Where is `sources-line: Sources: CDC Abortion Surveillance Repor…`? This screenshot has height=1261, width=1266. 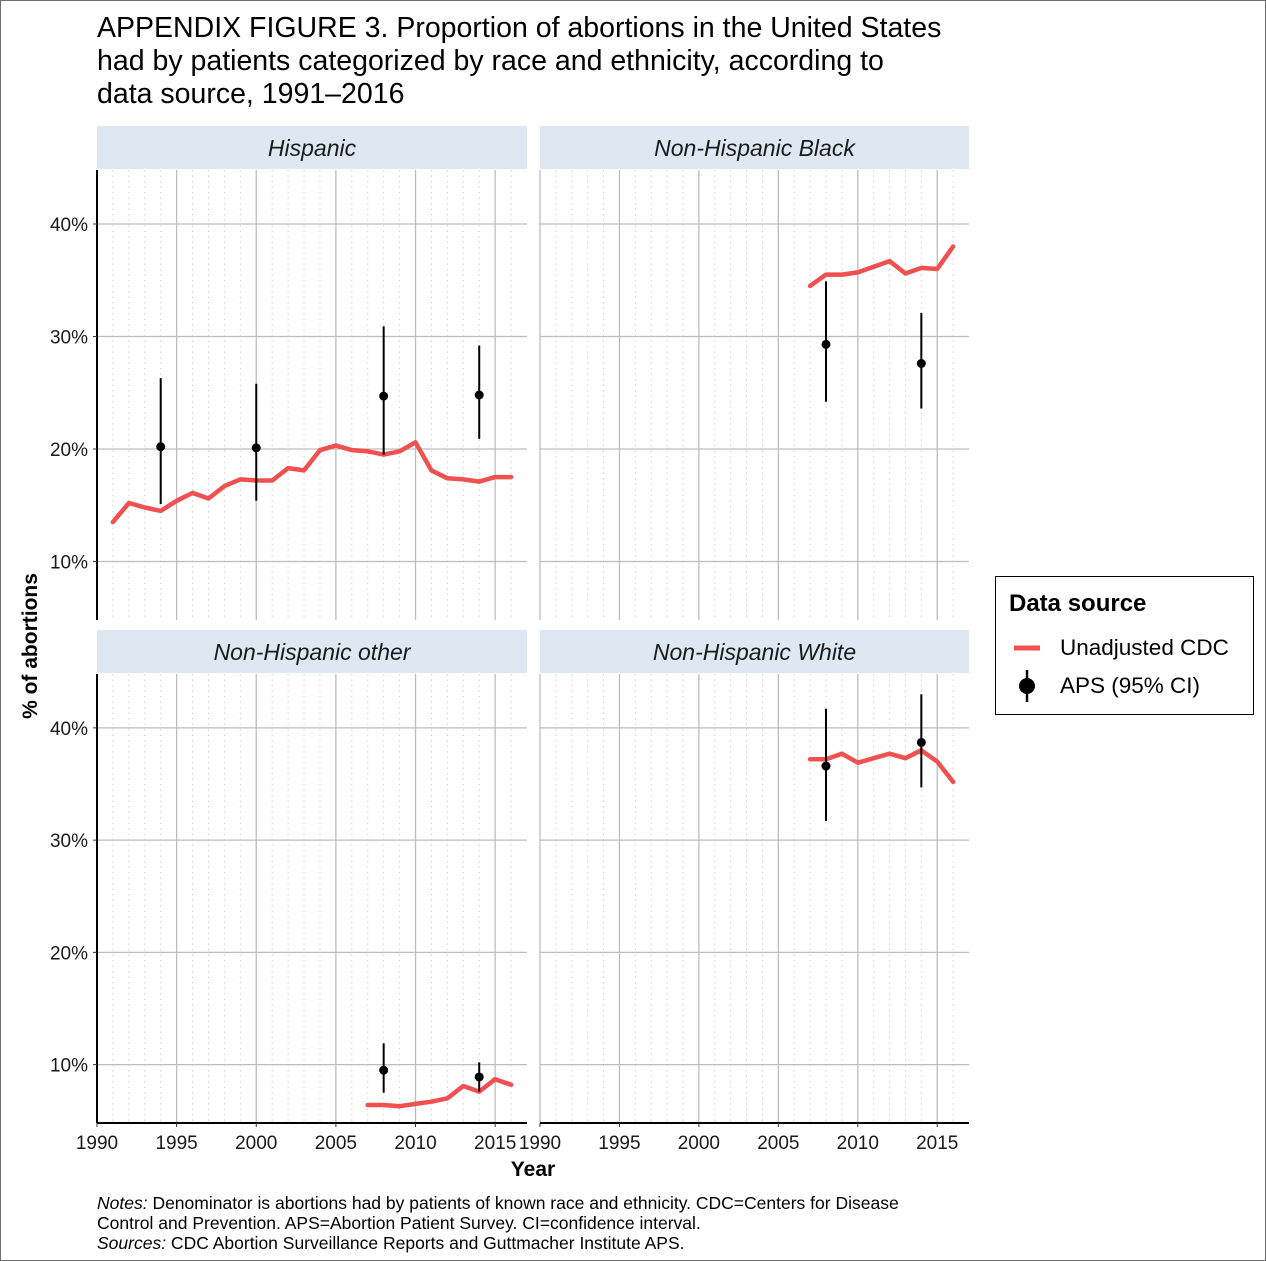 sources-line: Sources: CDC Abortion Surveillance Repor… is located at coordinates (647, 1243).